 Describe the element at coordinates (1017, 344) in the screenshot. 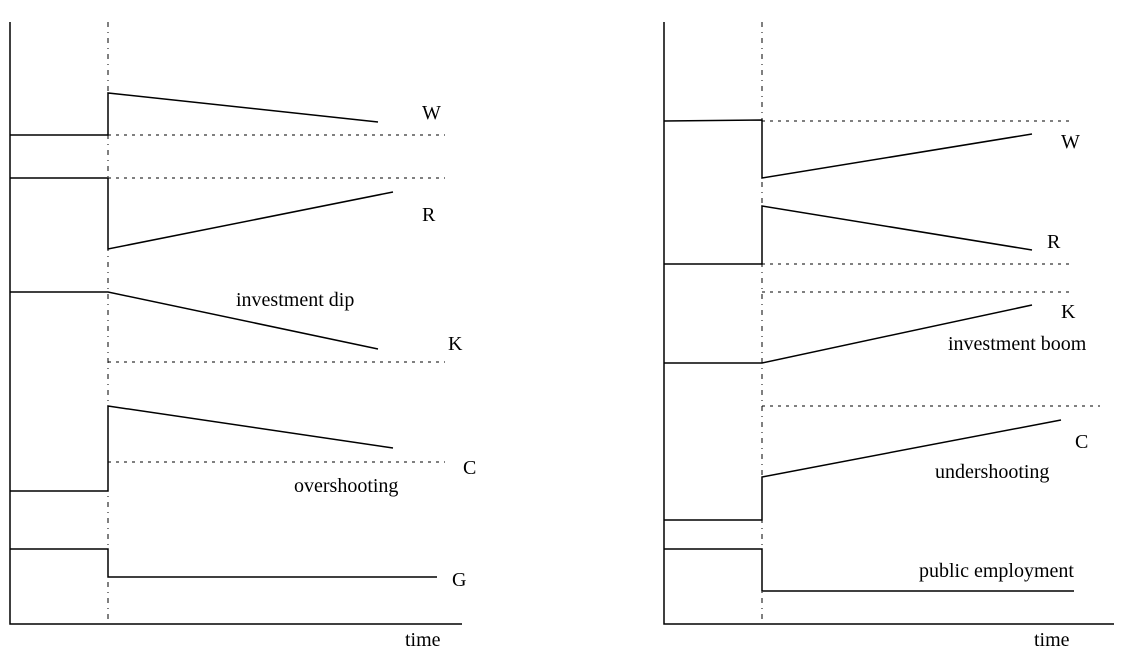

I see `right-k-note: investment boom` at that location.